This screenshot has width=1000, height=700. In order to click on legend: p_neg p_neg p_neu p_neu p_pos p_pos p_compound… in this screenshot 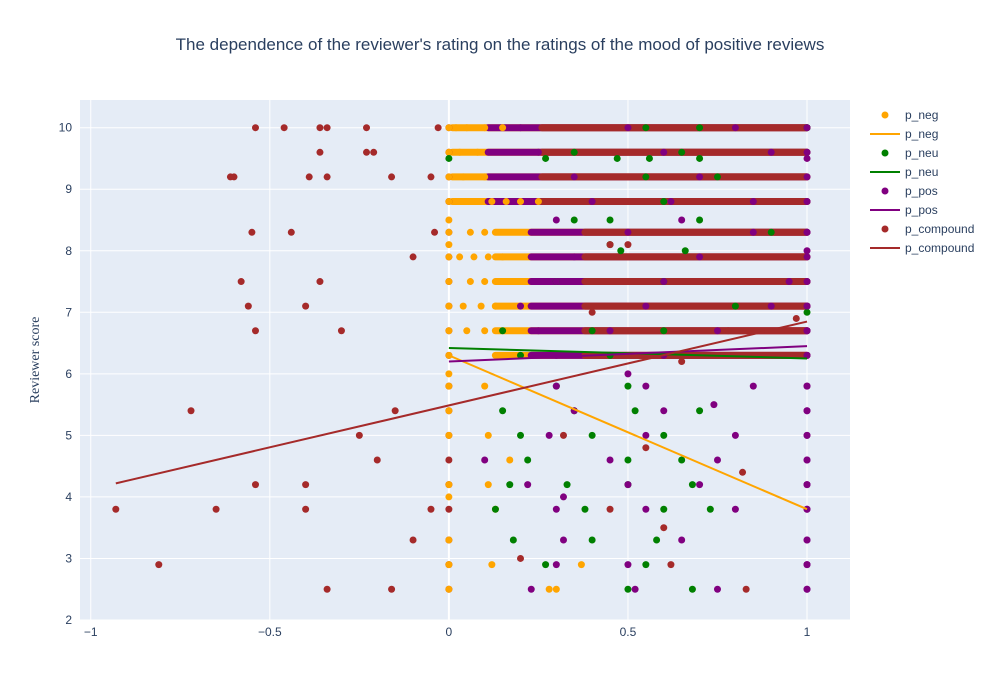, I will do `click(922, 181)`.